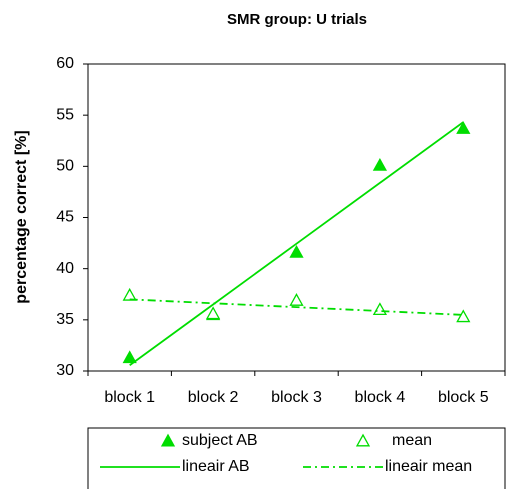 This screenshot has height=489, width=509. Describe the element at coordinates (65, 114) in the screenshot. I see `y-tick-label: 55` at that location.